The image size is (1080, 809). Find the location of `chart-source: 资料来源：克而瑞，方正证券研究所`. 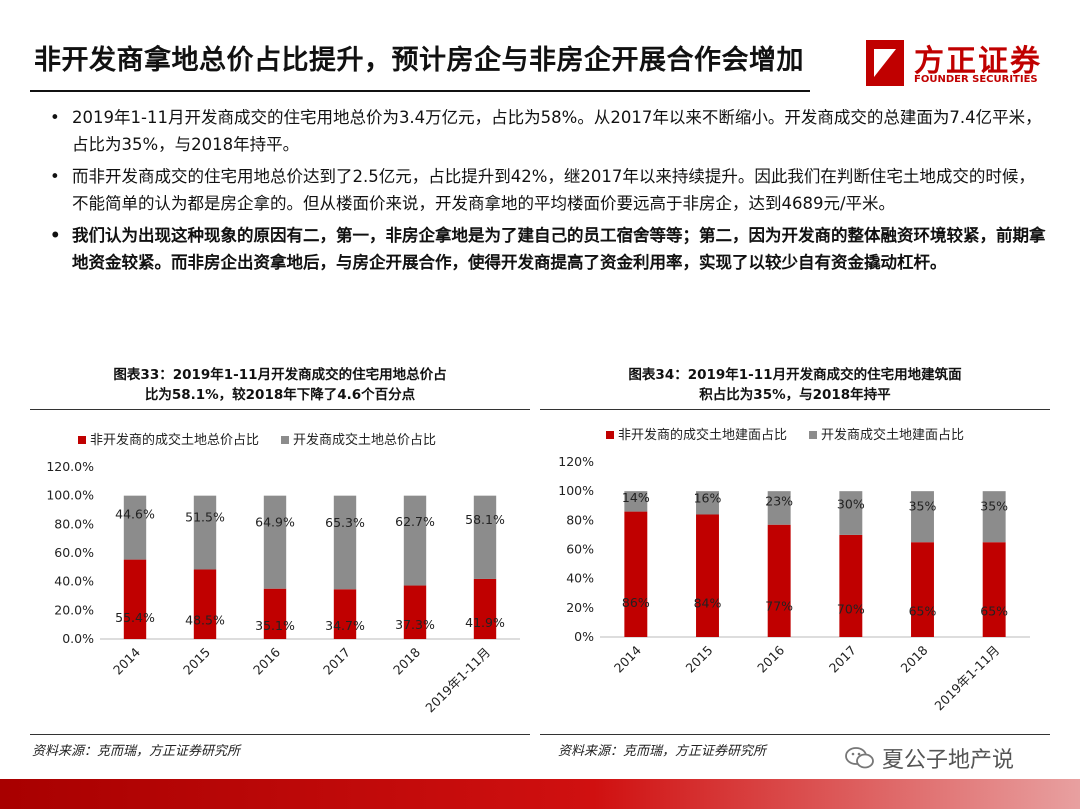

chart-source: 资料来源：克而瑞，方正证券研究所 is located at coordinates (136, 751).